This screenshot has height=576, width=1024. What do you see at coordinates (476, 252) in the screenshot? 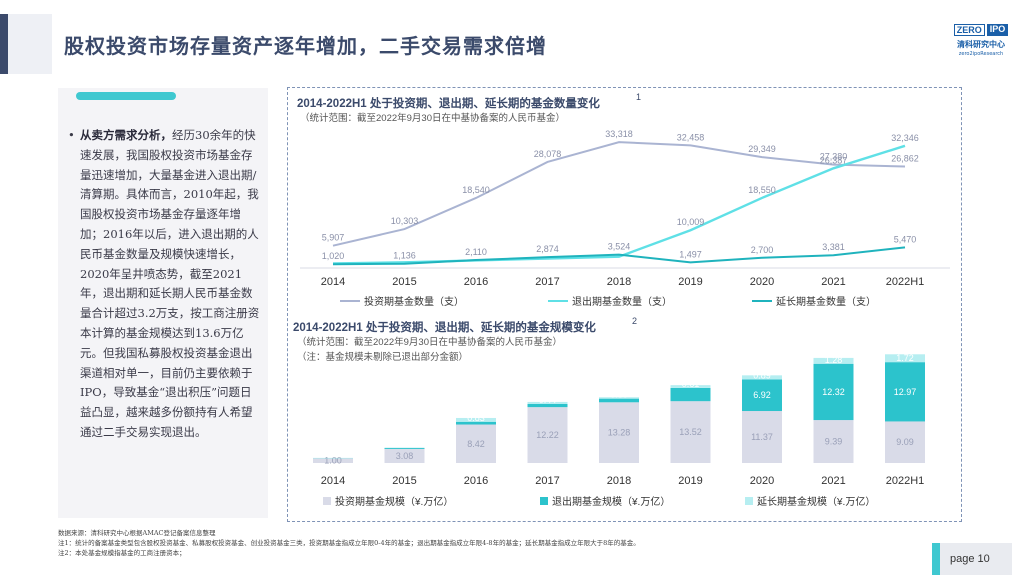
I see `chart1-data-label: 2,110` at bounding box center [476, 252].